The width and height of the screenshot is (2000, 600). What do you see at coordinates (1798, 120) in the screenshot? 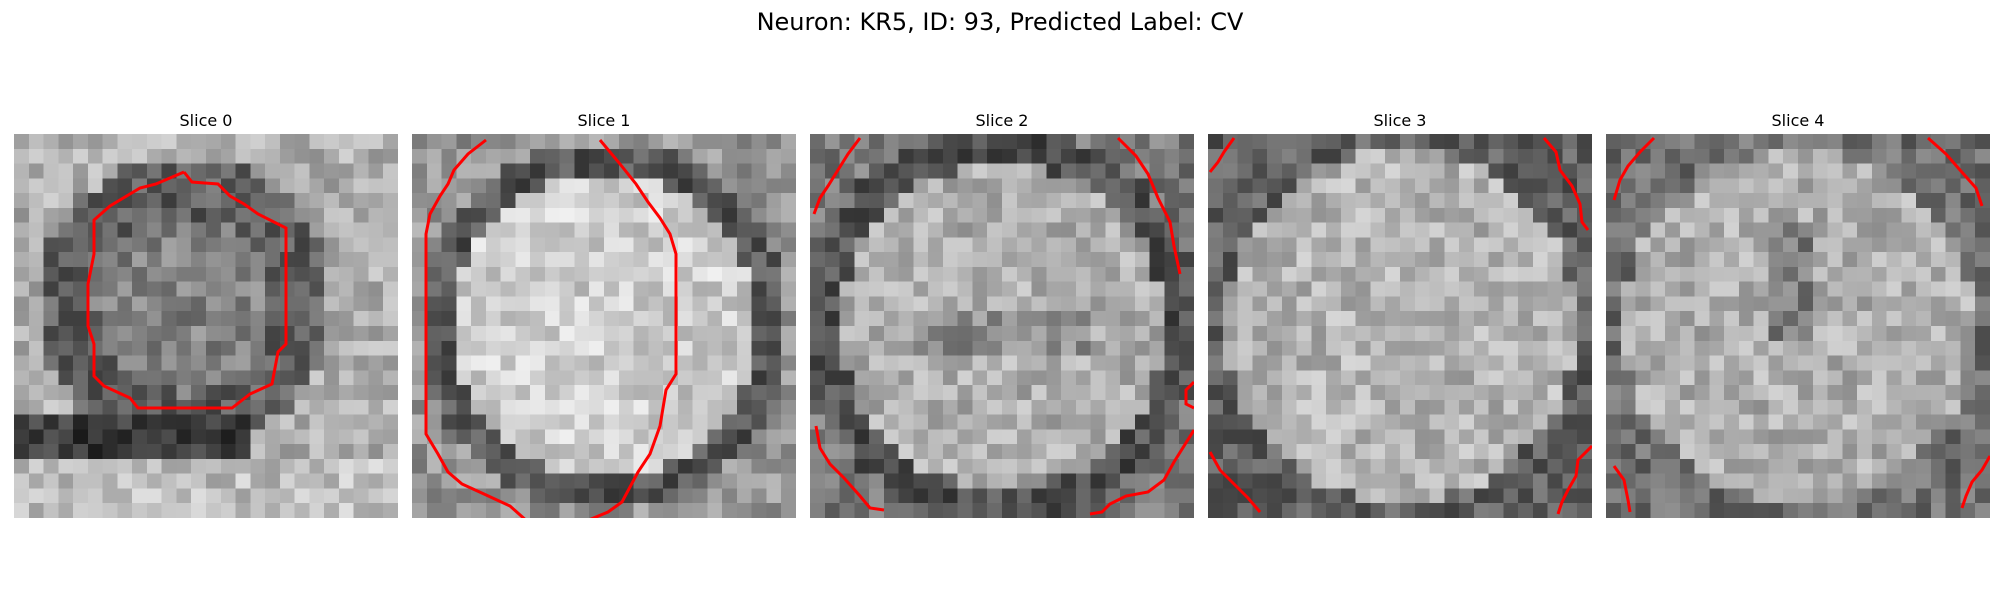
I see `slice-title: Slice 4` at bounding box center [1798, 120].